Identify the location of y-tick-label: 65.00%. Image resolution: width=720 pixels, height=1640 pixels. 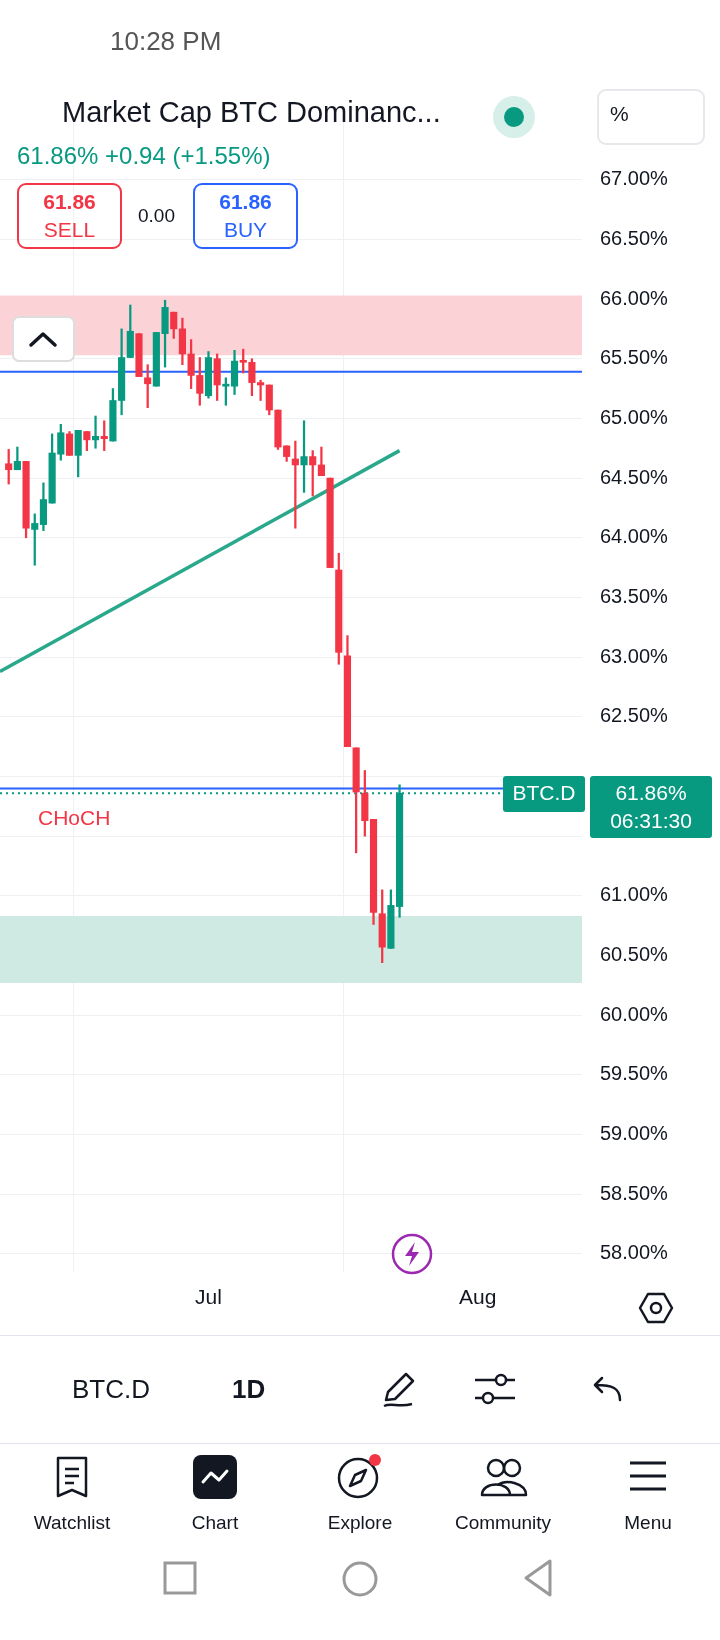
(634, 416).